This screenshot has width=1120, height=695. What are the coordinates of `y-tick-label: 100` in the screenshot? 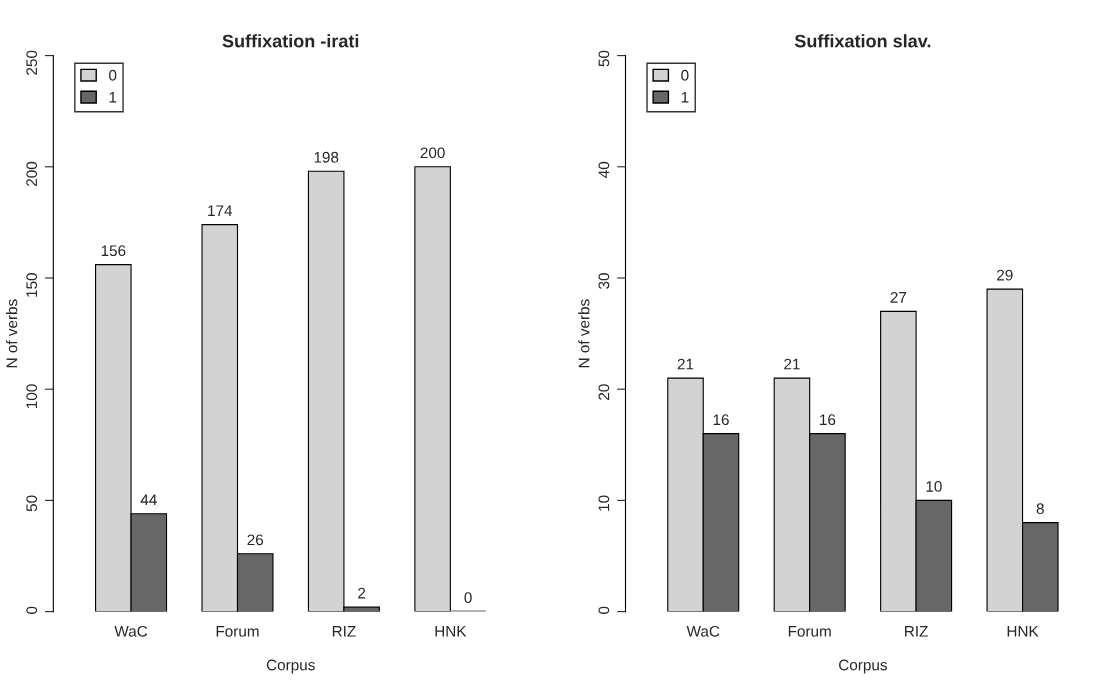 It's located at (32, 396).